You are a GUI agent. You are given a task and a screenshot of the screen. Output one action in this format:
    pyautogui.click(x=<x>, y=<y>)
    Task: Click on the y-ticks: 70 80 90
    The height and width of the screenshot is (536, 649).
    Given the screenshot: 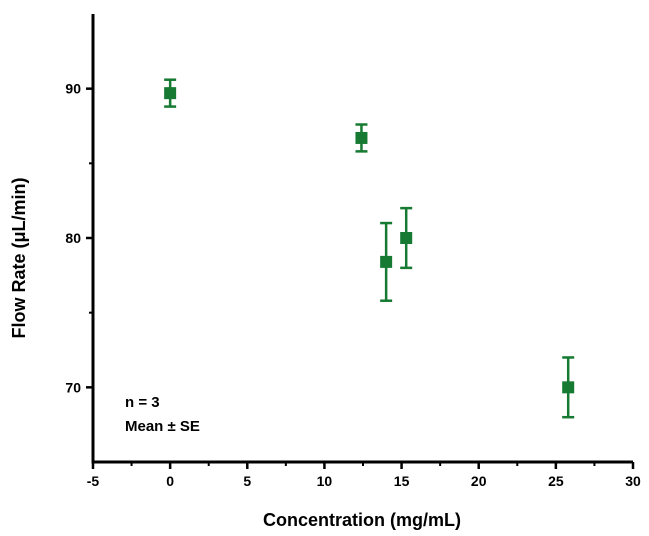 What is the action you would take?
    pyautogui.click(x=79, y=238)
    